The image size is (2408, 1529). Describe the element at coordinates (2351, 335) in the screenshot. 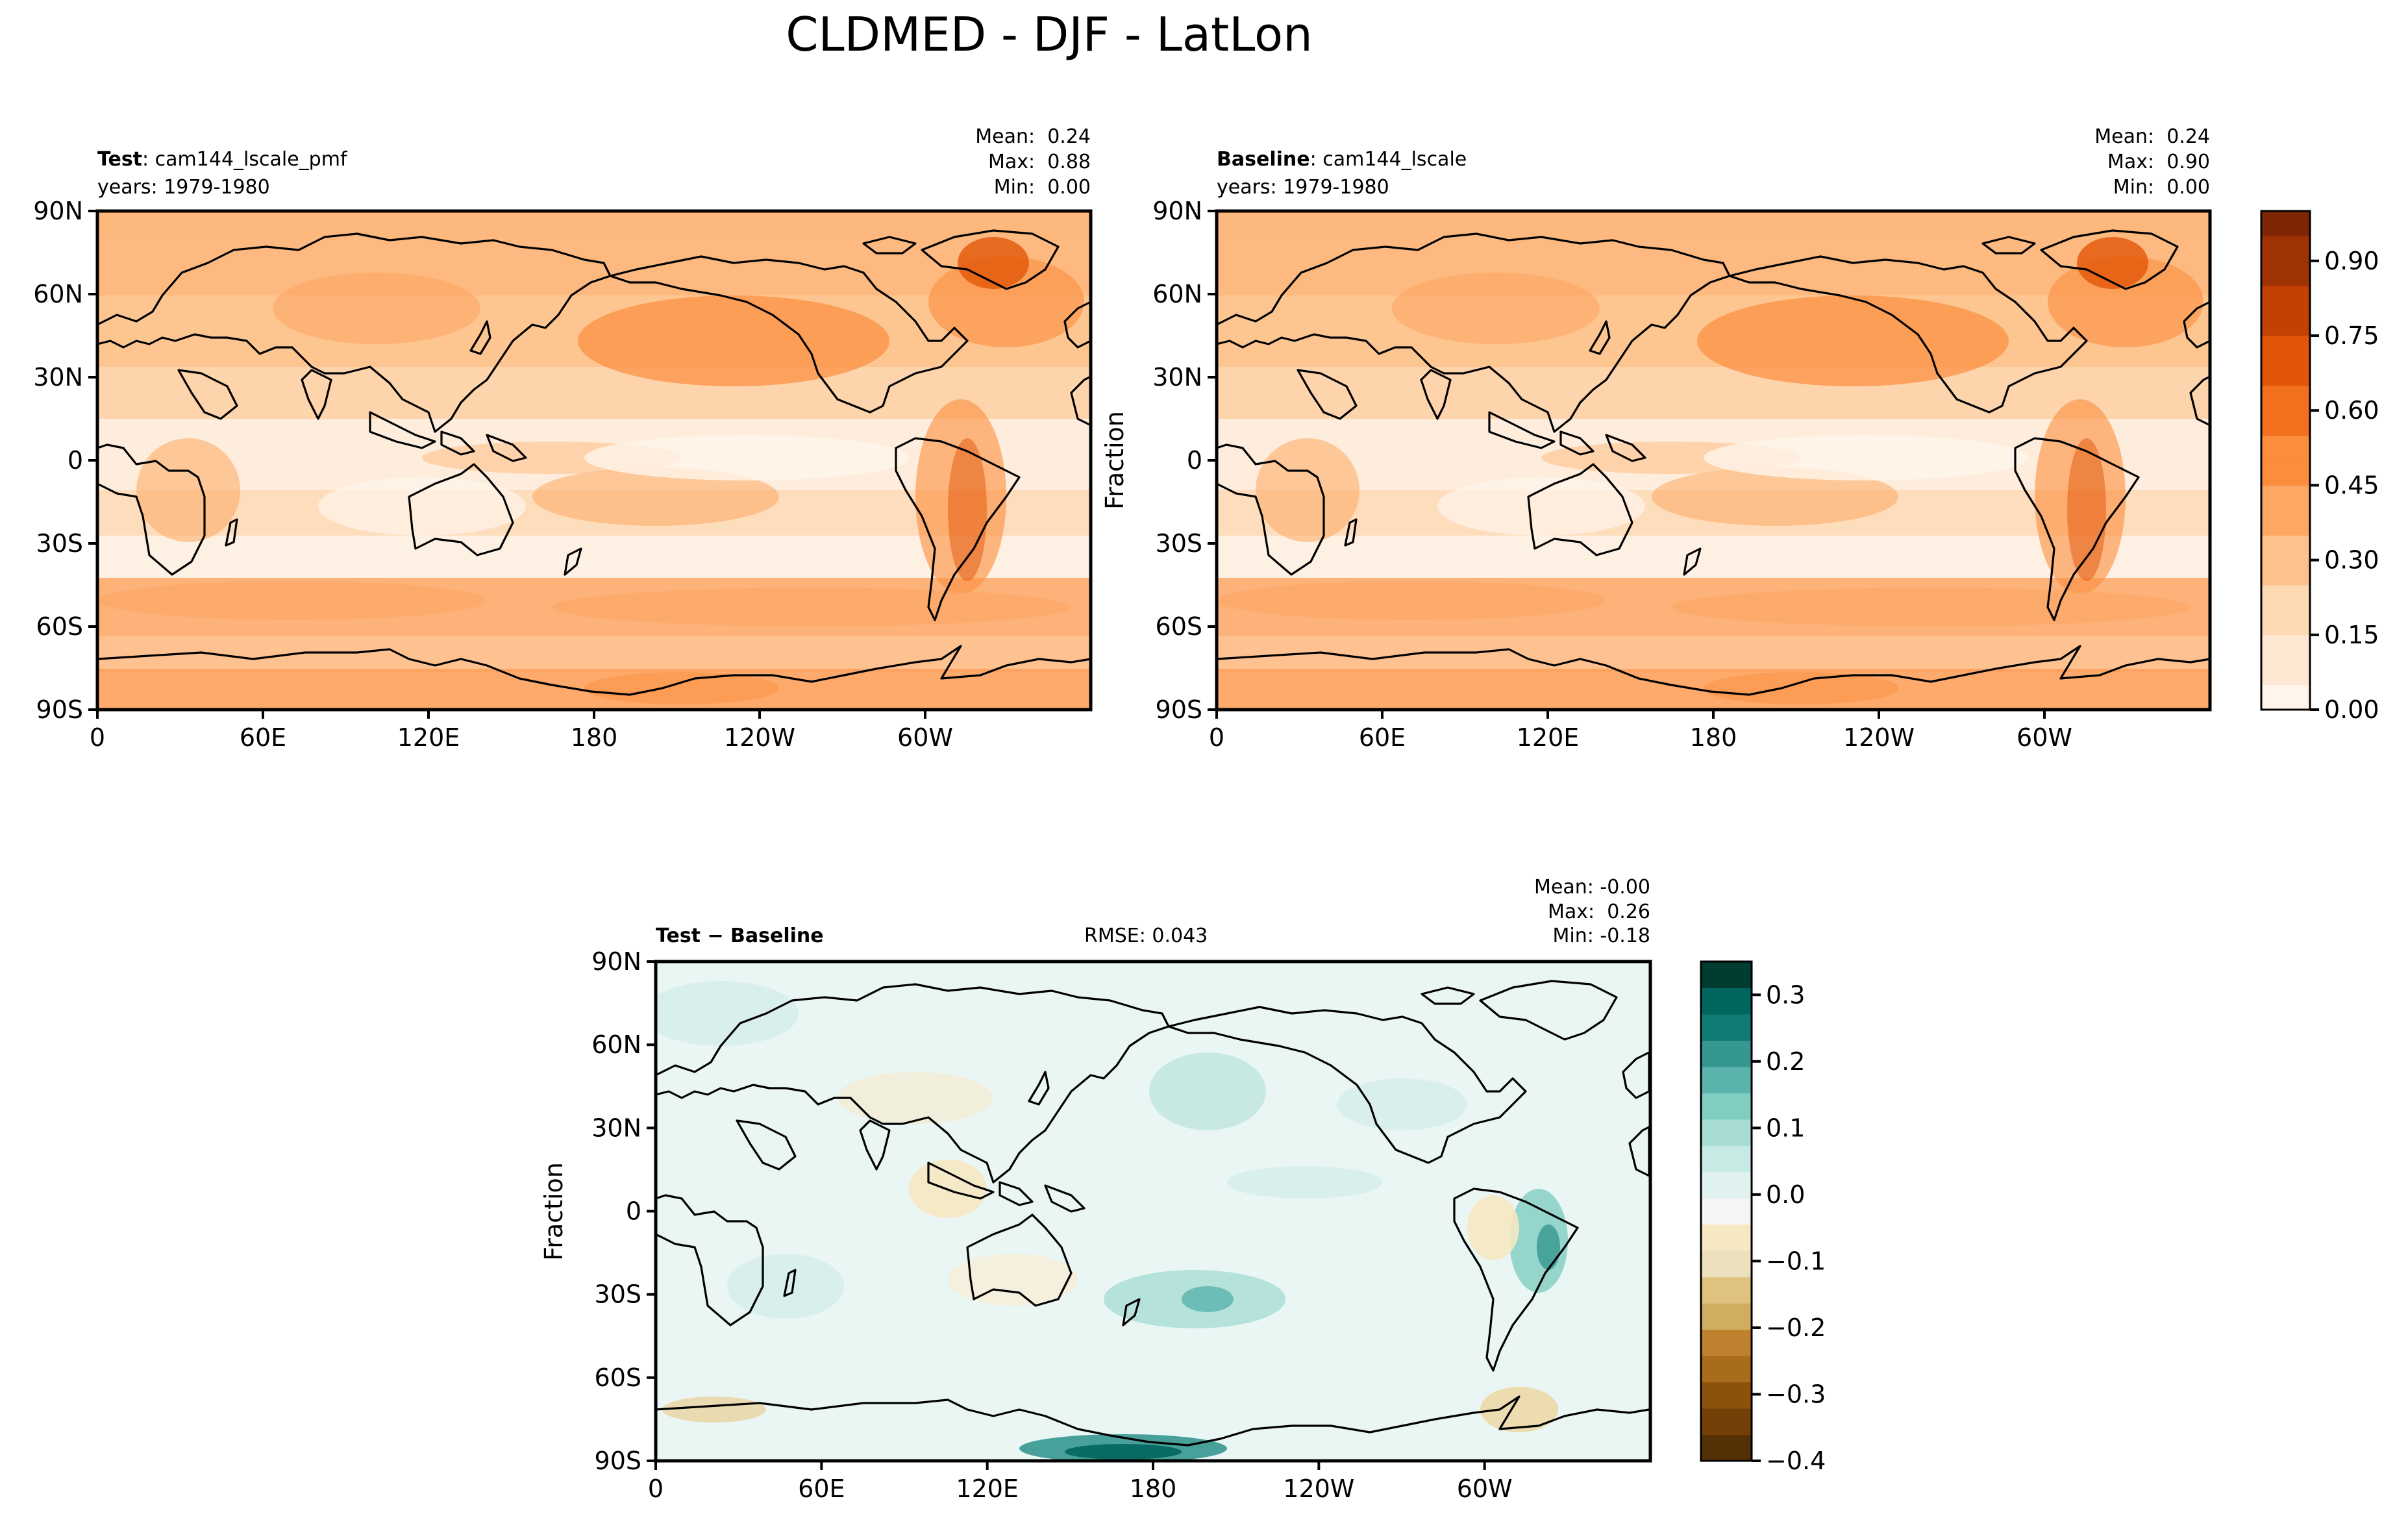

I see `colorbar-tick-label: 0.75` at that location.